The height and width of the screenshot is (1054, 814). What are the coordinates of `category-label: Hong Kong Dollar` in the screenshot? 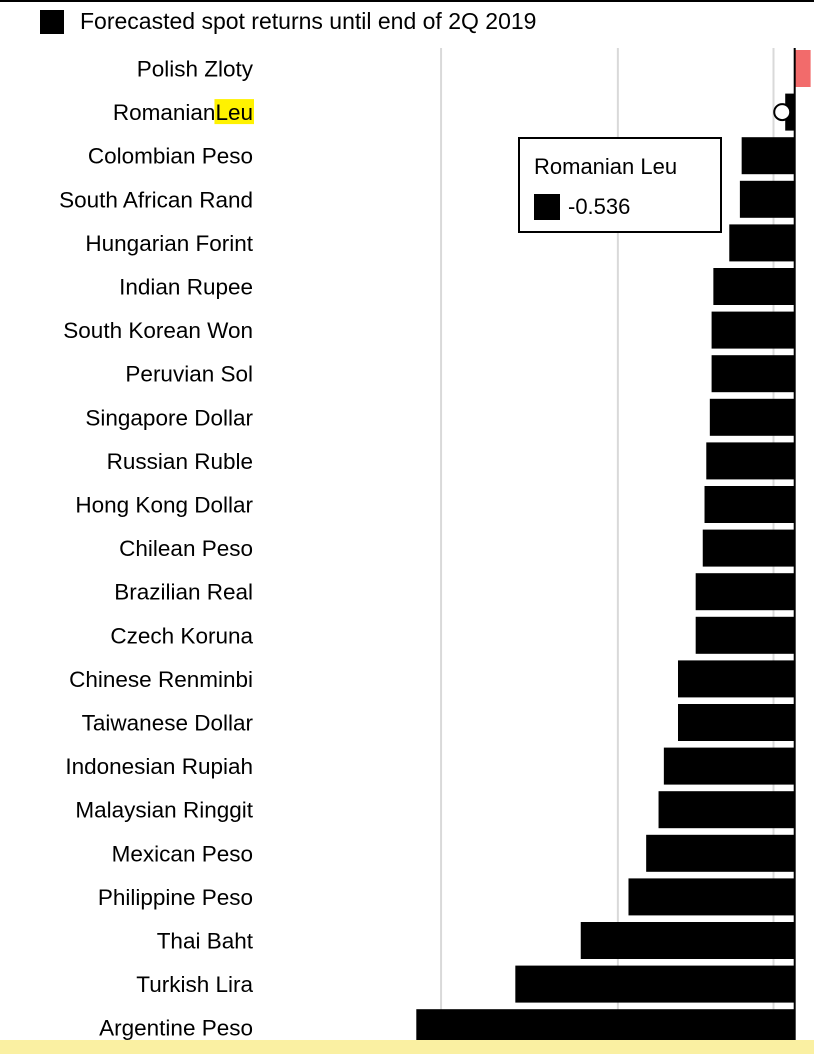 It's located at (164, 505).